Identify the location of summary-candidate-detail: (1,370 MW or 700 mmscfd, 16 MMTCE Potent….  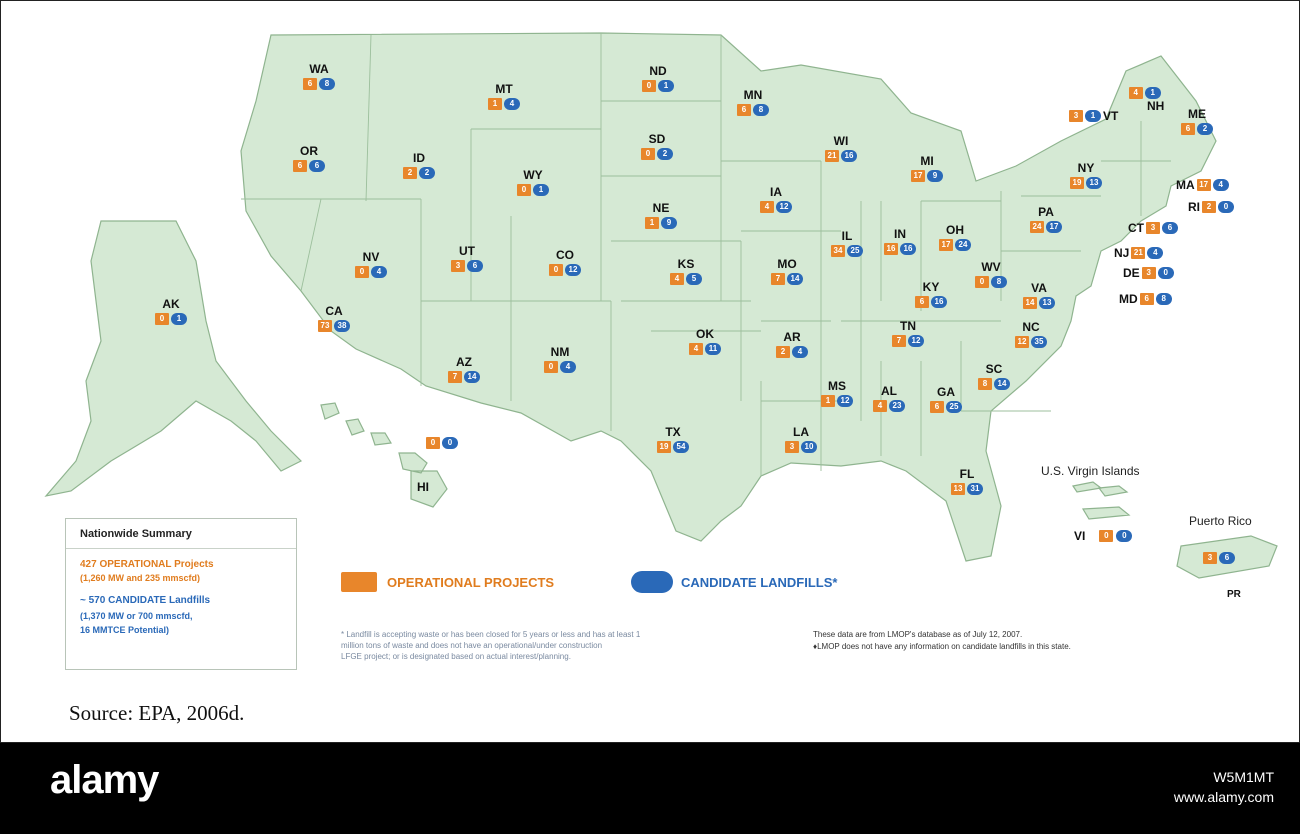
(136, 623).